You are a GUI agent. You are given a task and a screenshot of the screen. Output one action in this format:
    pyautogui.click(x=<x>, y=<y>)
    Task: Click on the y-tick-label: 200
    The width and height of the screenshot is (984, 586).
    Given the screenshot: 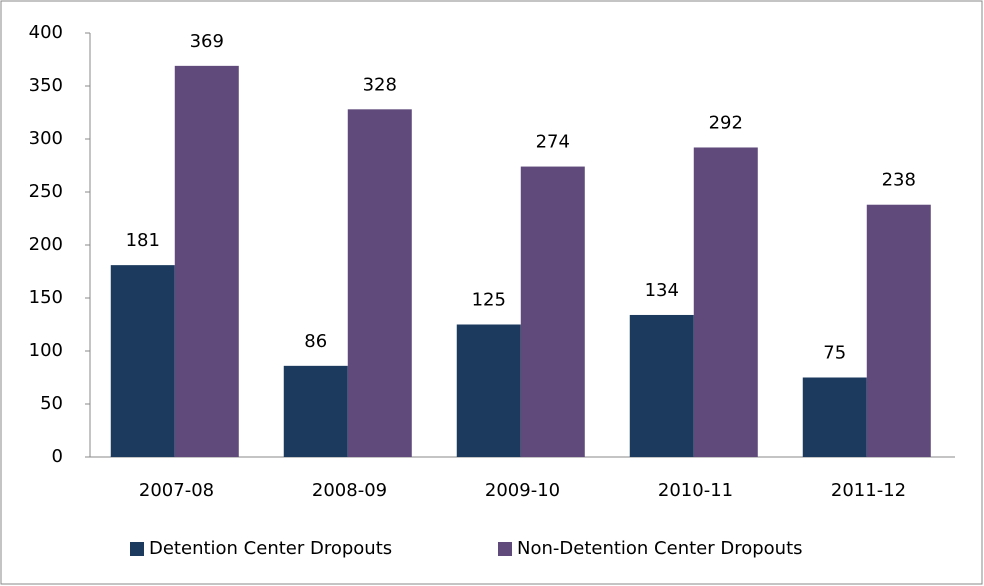 What is the action you would take?
    pyautogui.click(x=46, y=244)
    